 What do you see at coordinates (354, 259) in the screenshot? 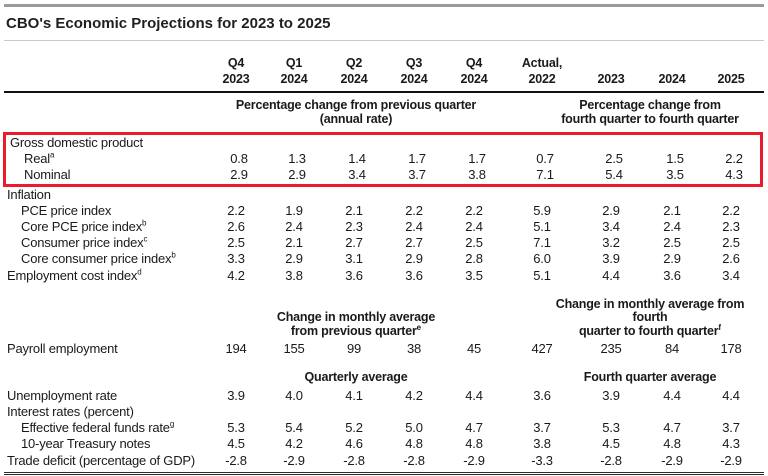
I see `cell: 3.1` at bounding box center [354, 259].